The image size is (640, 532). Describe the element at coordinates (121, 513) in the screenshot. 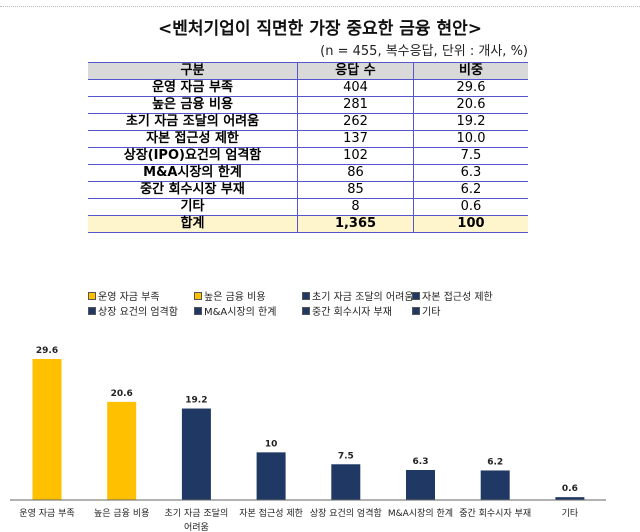

I see `x-tick-label: 높은 금융 비용` at that location.